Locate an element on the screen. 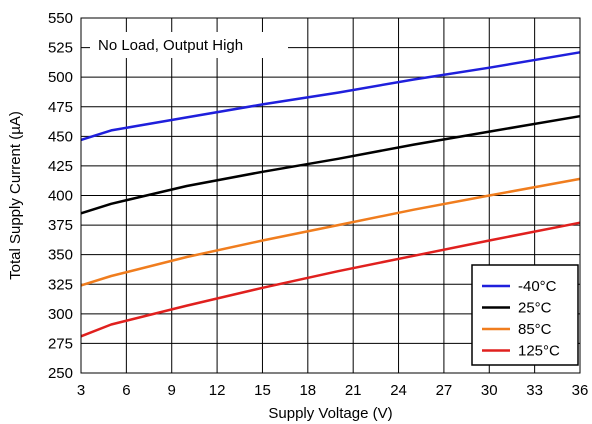 The width and height of the screenshot is (592, 424). x-tick-label: 27 is located at coordinates (444, 390).